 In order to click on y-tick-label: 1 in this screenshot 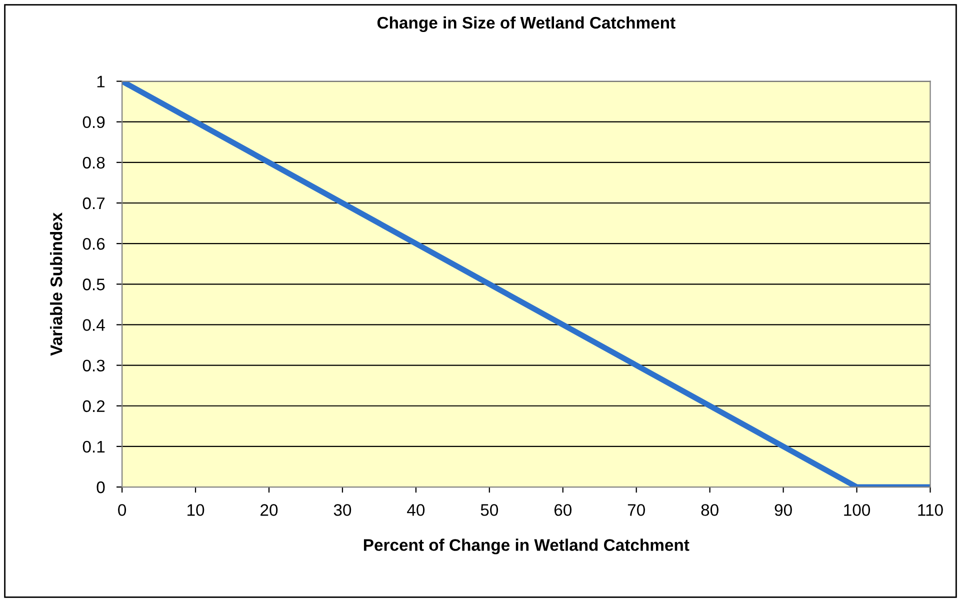, I will do `click(101, 82)`.